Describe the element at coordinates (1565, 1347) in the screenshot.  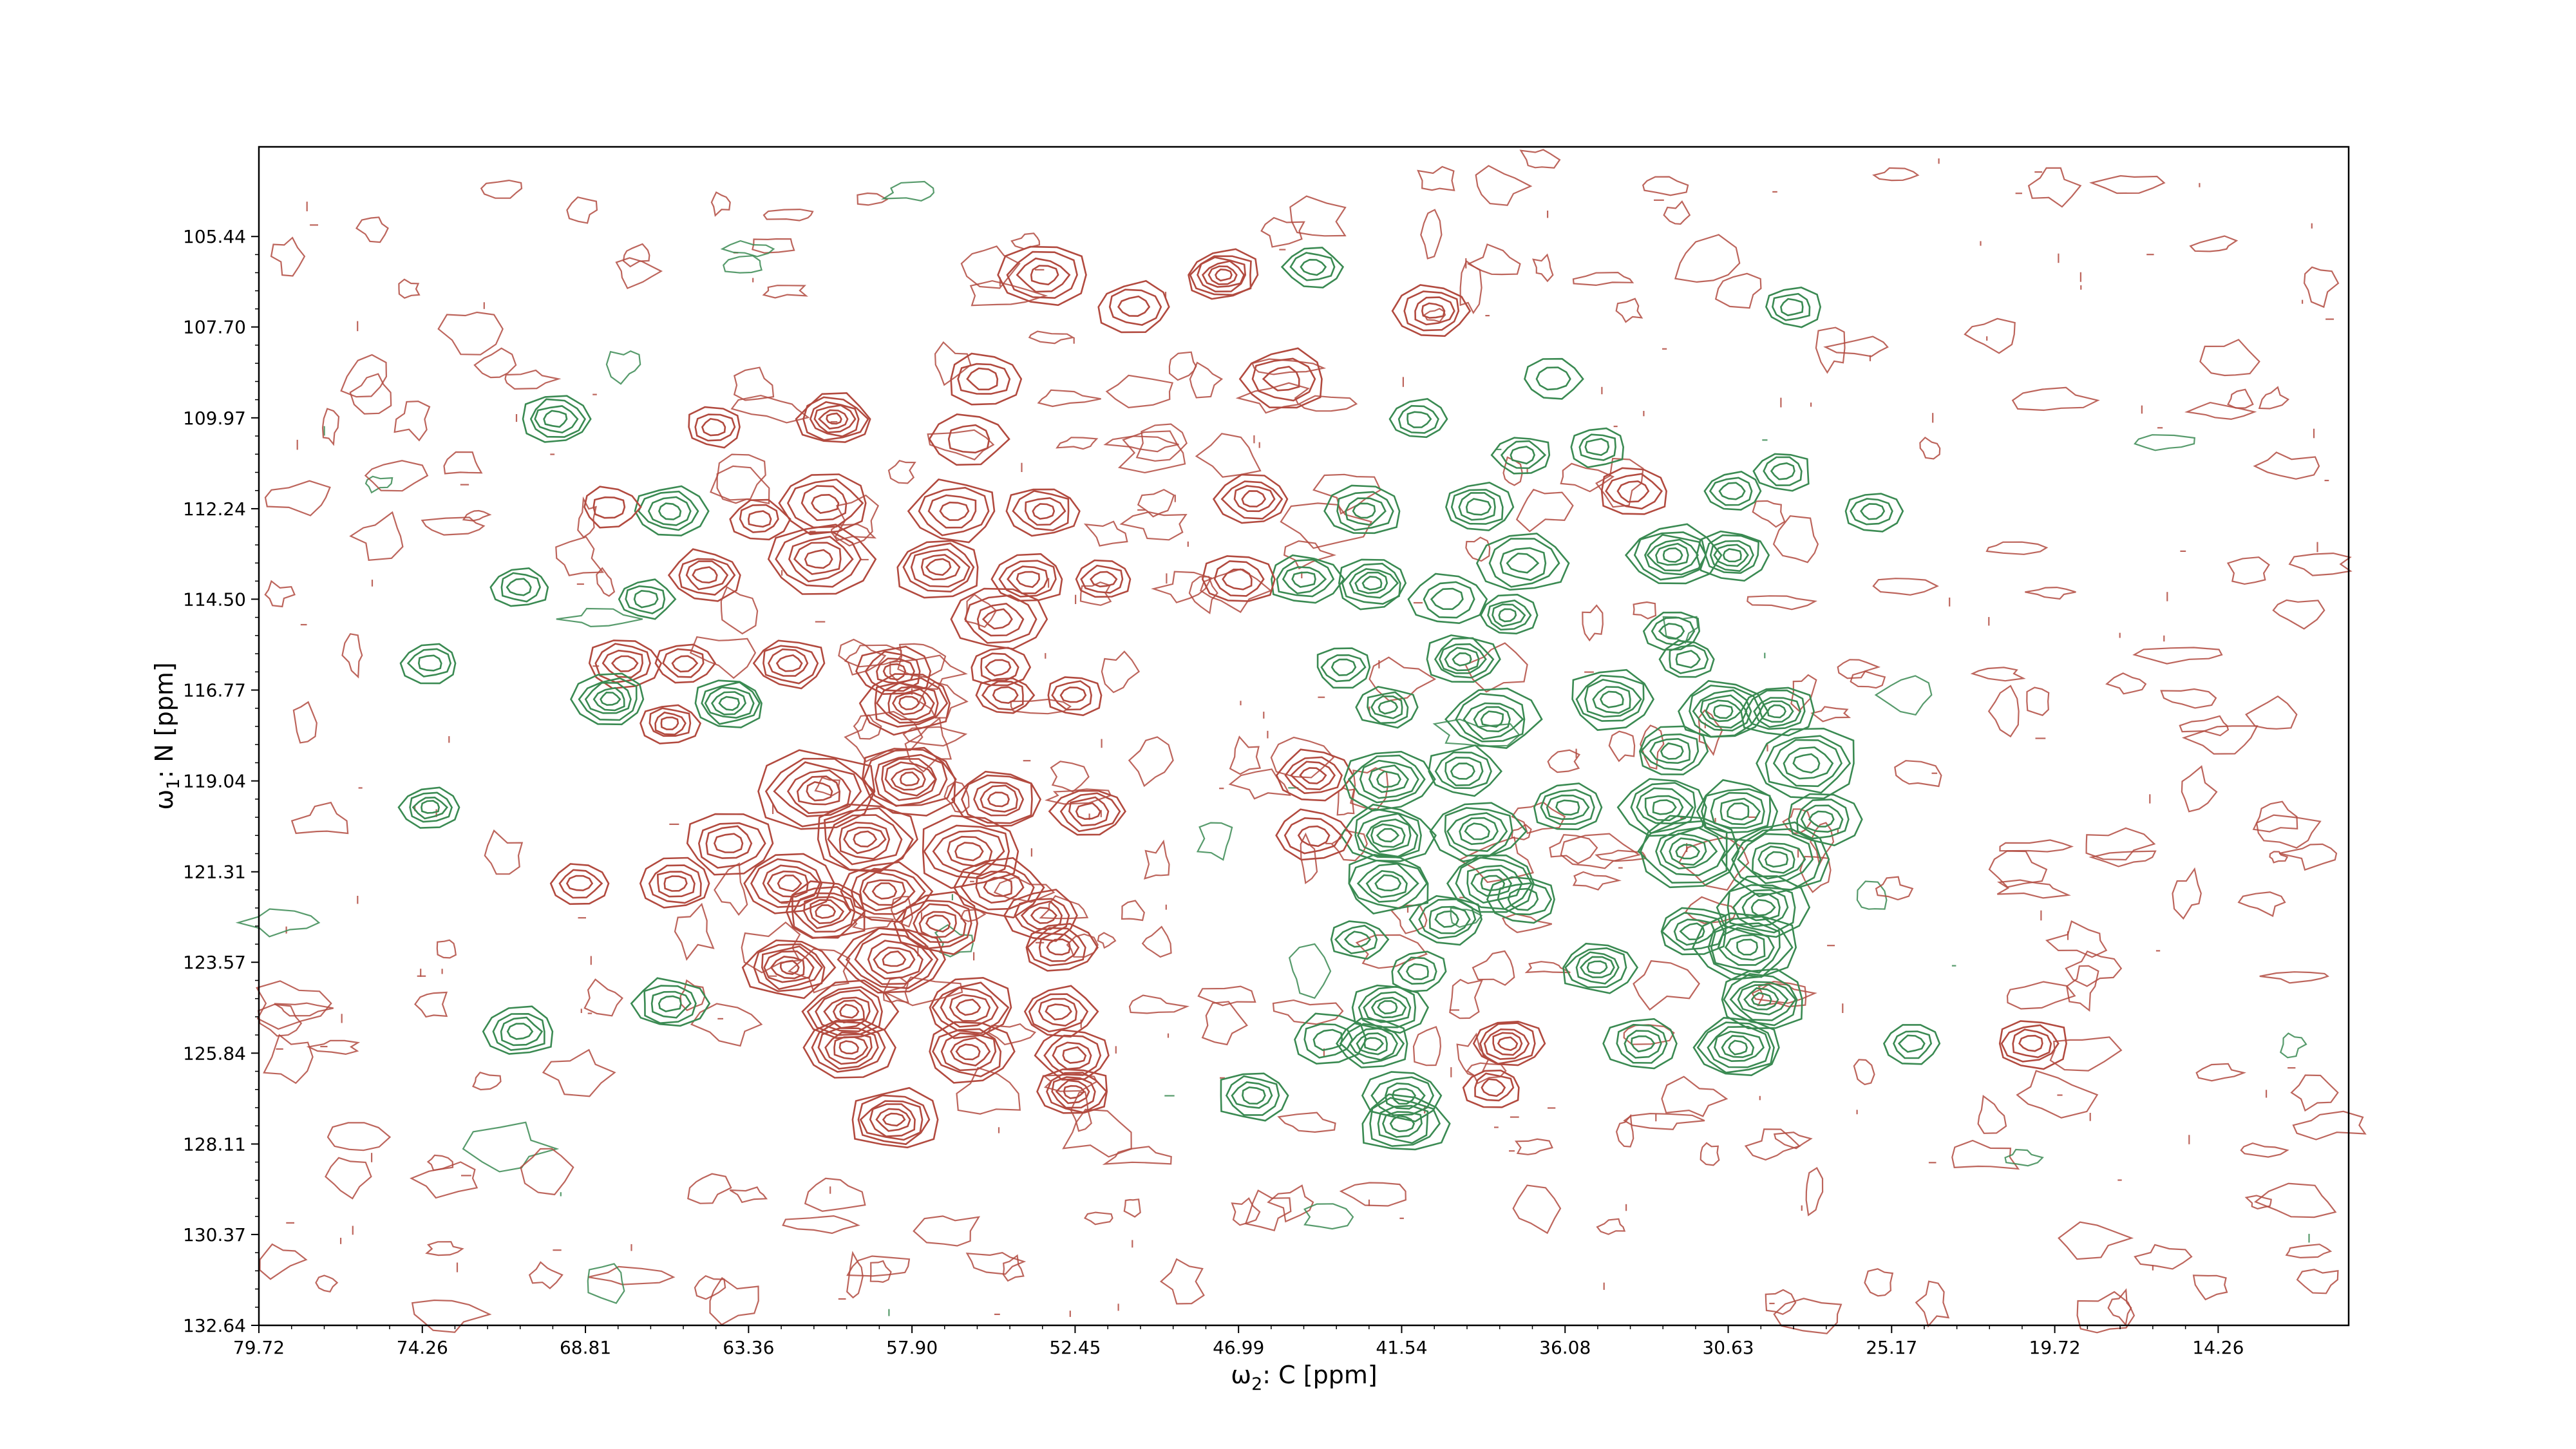
I see `x-tick-label: 36.08` at that location.